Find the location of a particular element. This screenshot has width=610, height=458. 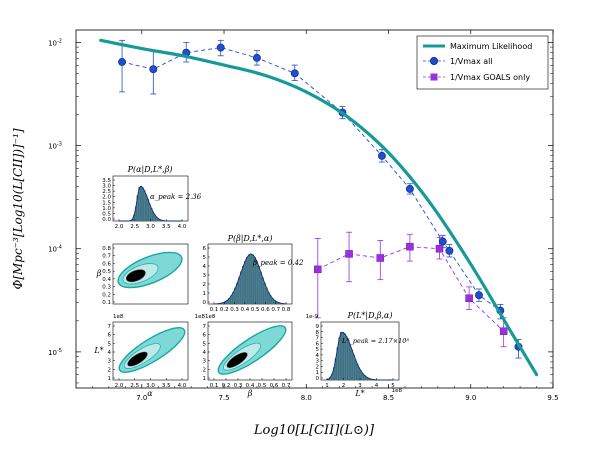

legend-label-ml: Maximum Likelihood is located at coordinates (491, 46).